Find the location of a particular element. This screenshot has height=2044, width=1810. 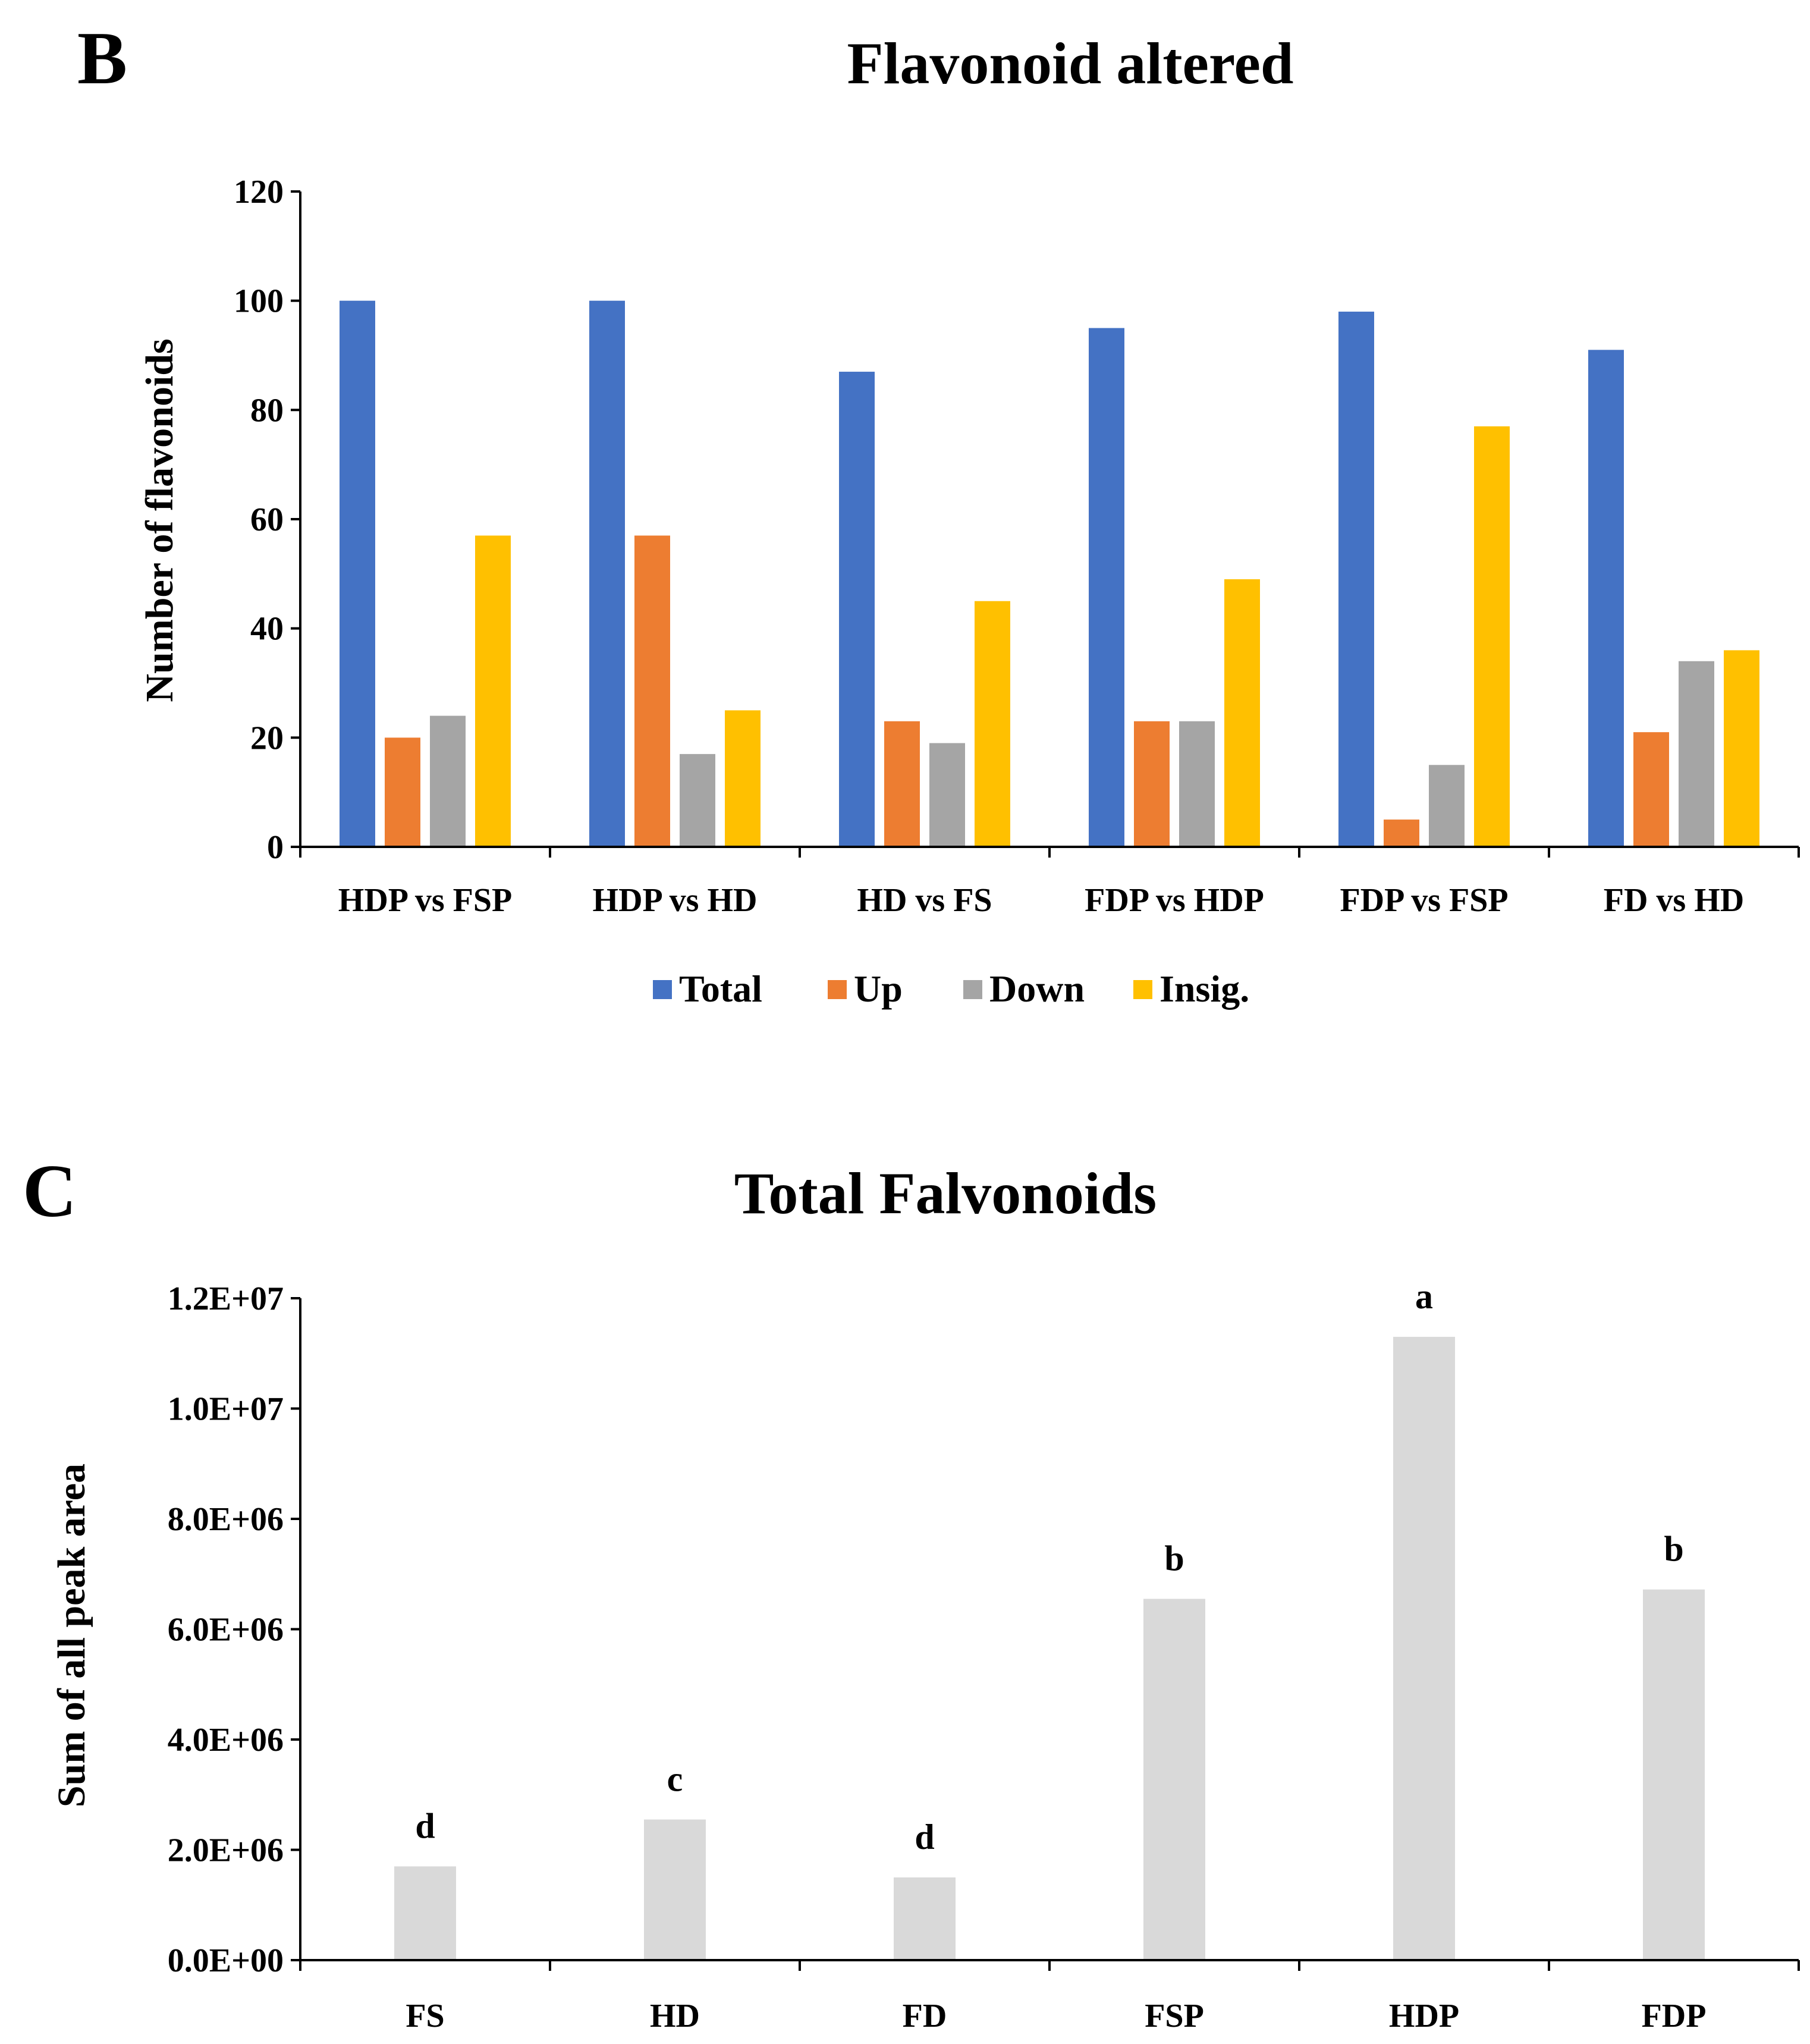

x-tick-label: HDP vs FSP is located at coordinates (425, 900).